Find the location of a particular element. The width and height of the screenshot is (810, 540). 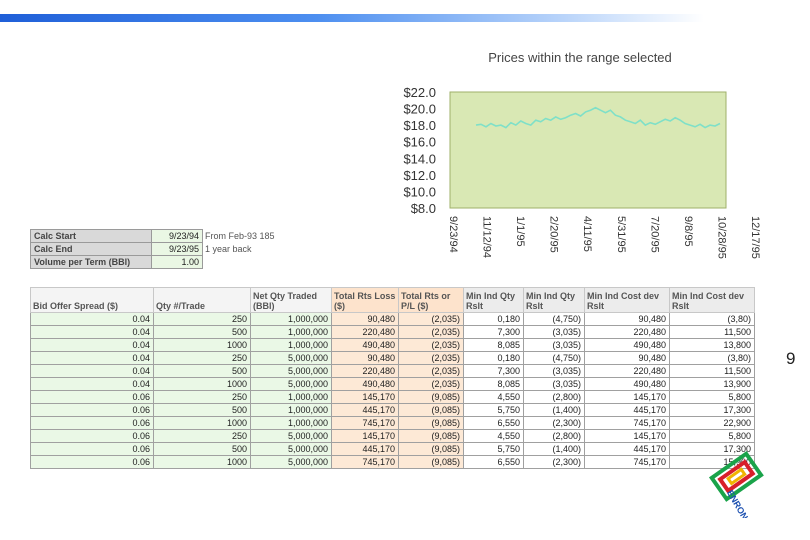

y-tick-label: $20.0 is located at coordinates (419, 109).